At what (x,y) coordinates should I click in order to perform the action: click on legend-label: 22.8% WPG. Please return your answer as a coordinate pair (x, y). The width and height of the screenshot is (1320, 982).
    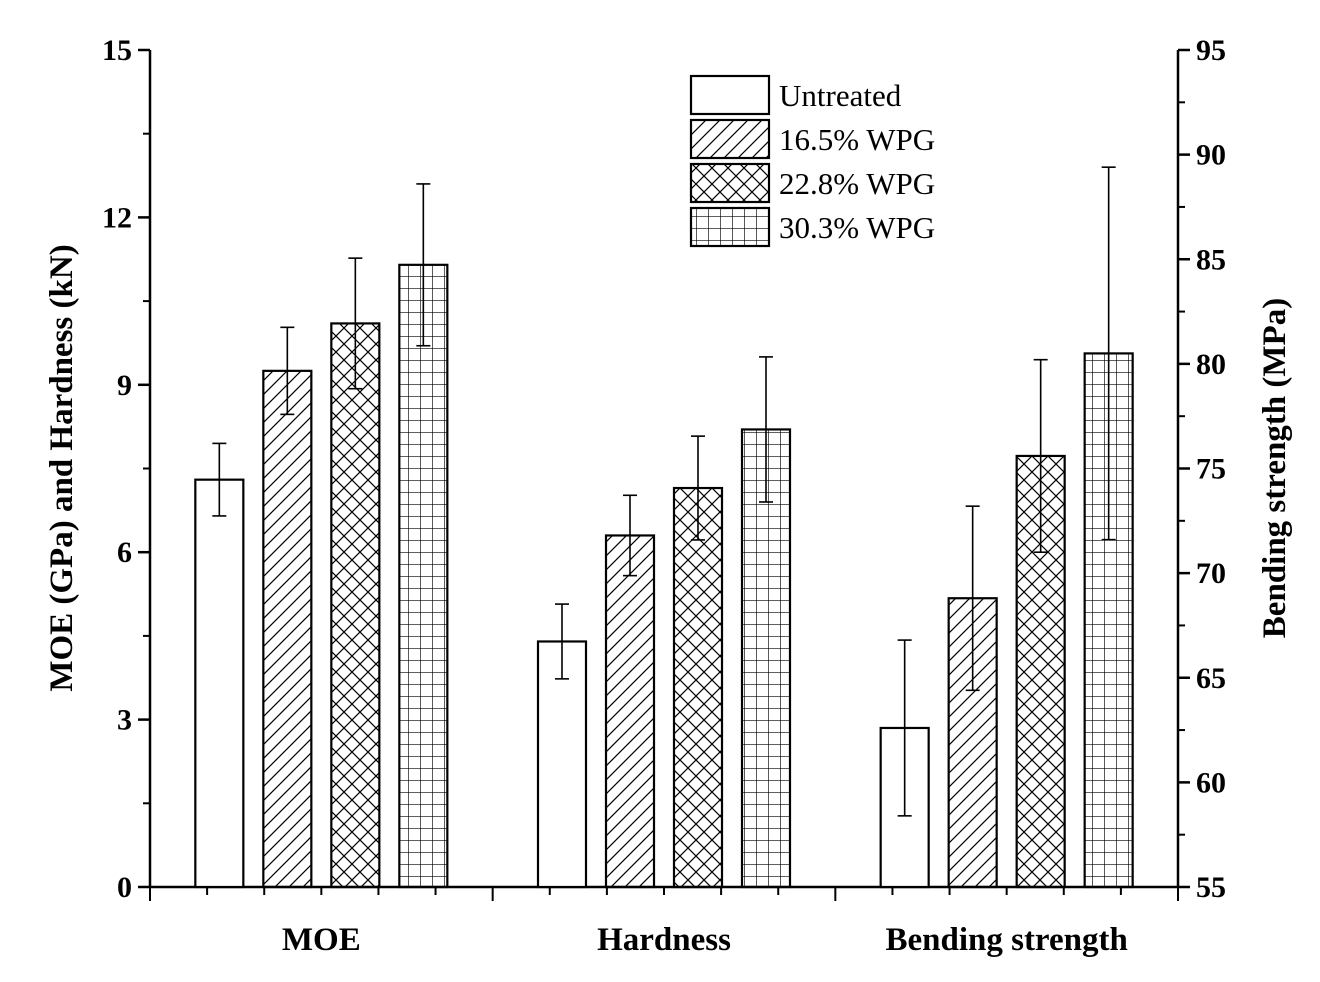
    Looking at the image, I should click on (857, 183).